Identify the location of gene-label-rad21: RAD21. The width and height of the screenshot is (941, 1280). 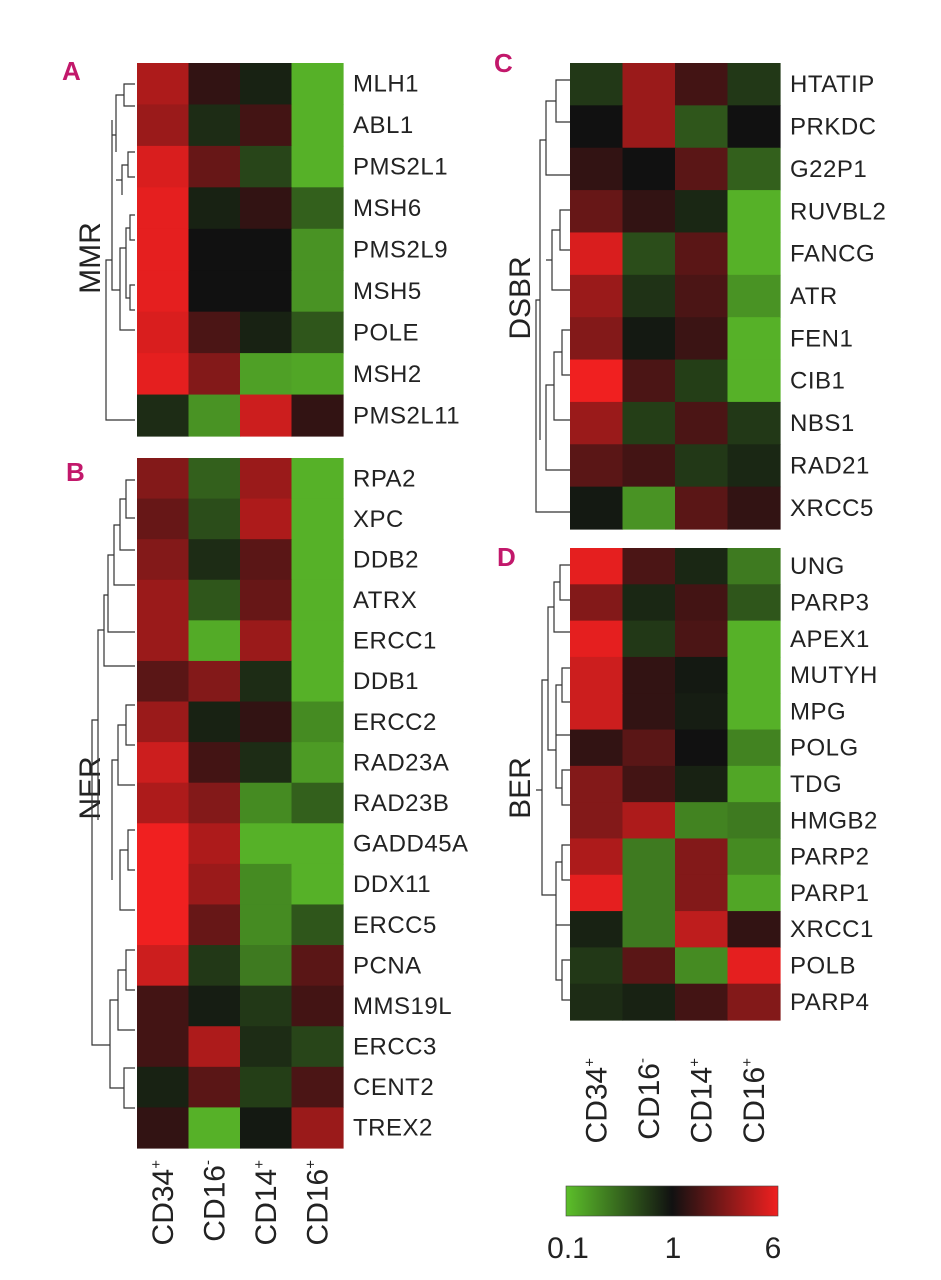
(830, 465).